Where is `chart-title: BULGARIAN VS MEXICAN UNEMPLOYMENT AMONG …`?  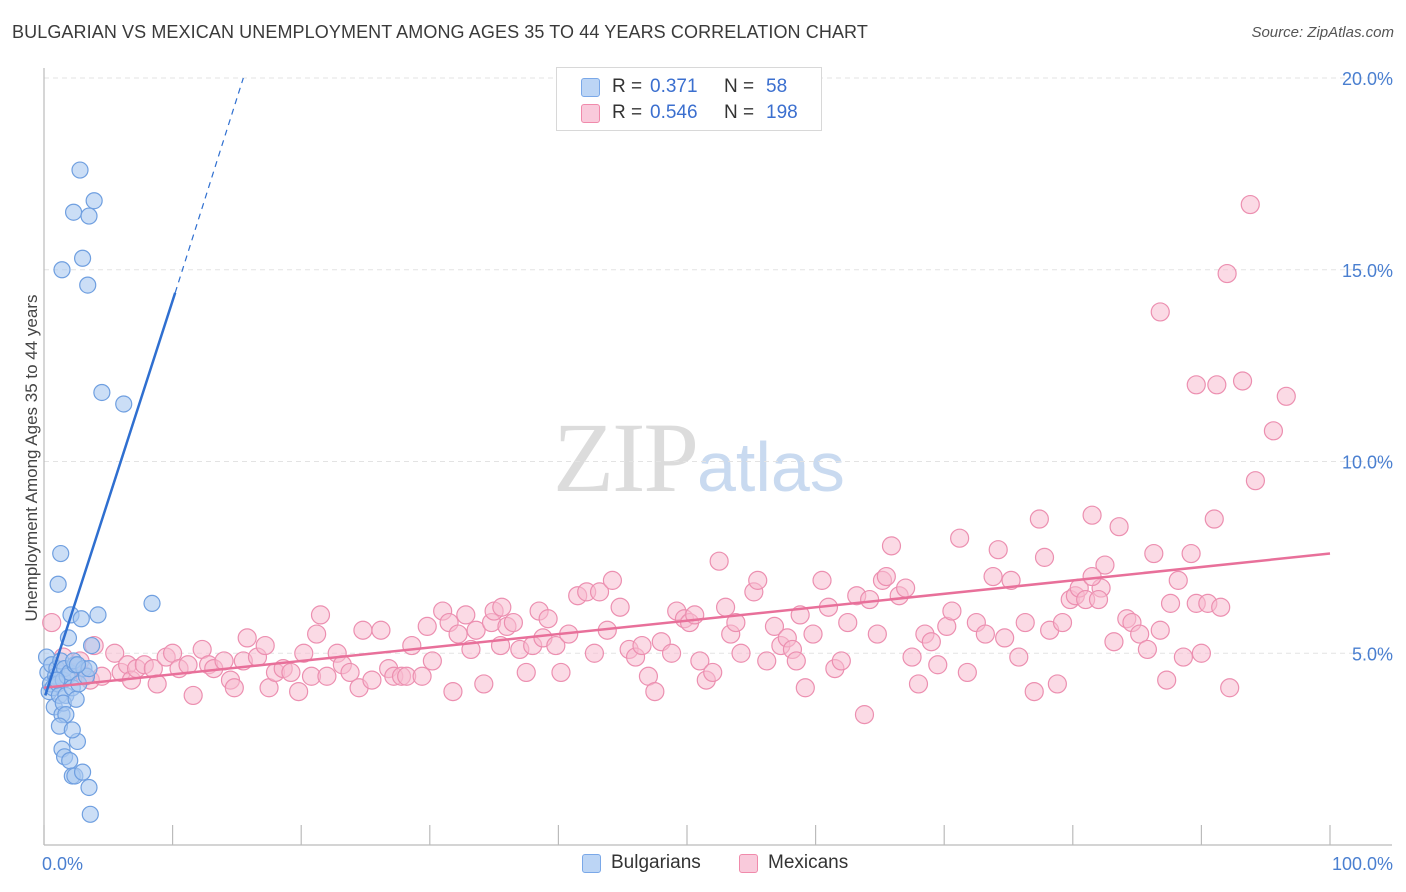 chart-title: BULGARIAN VS MEXICAN UNEMPLOYMENT AMONG … is located at coordinates (440, 32).